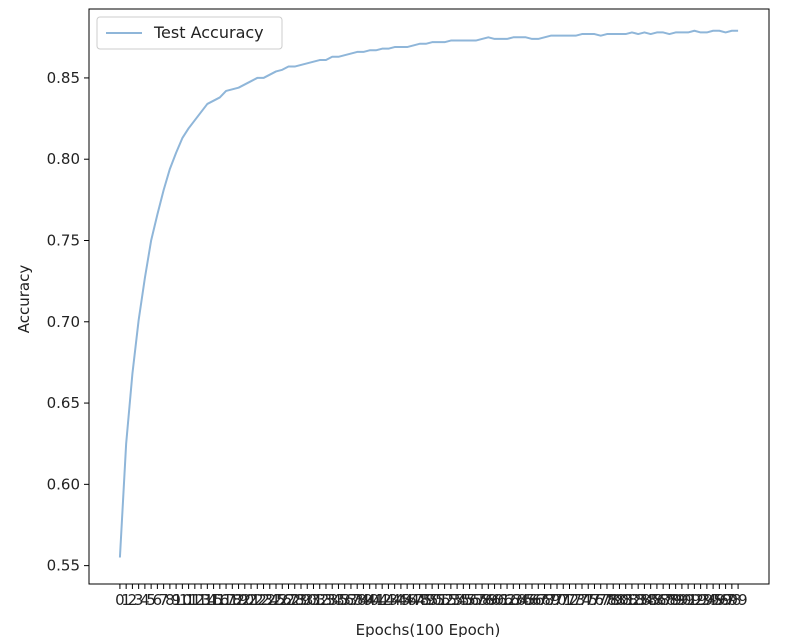 This screenshot has width=789, height=637. What do you see at coordinates (519, 600) in the screenshot?
I see `x-tick-label: 64` at bounding box center [519, 600].